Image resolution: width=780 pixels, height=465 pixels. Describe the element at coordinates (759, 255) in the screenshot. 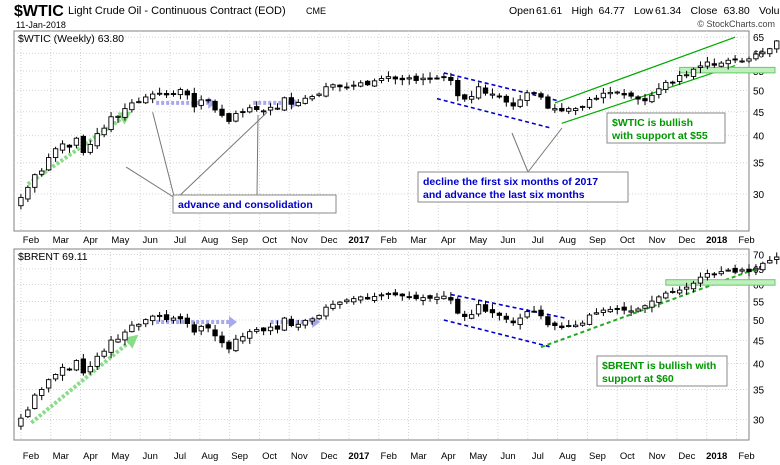

I see `y-tick-label: 70` at that location.